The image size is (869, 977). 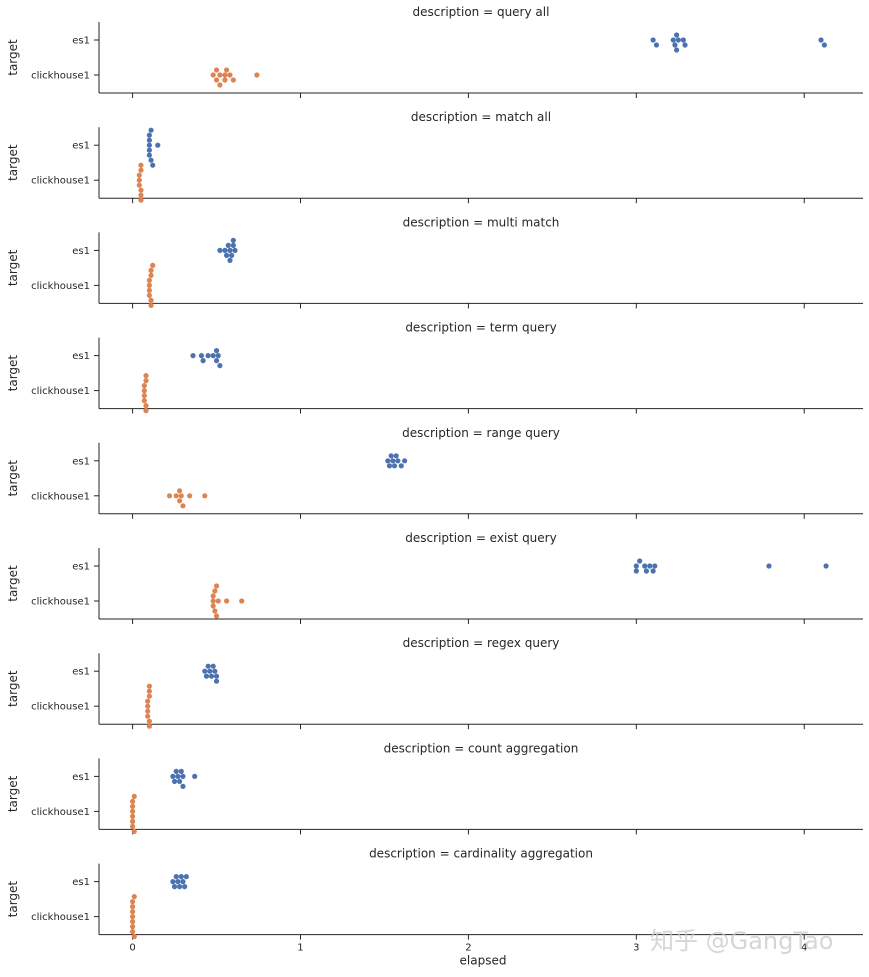 I want to click on panel-title: description = range query, so click(x=481, y=433).